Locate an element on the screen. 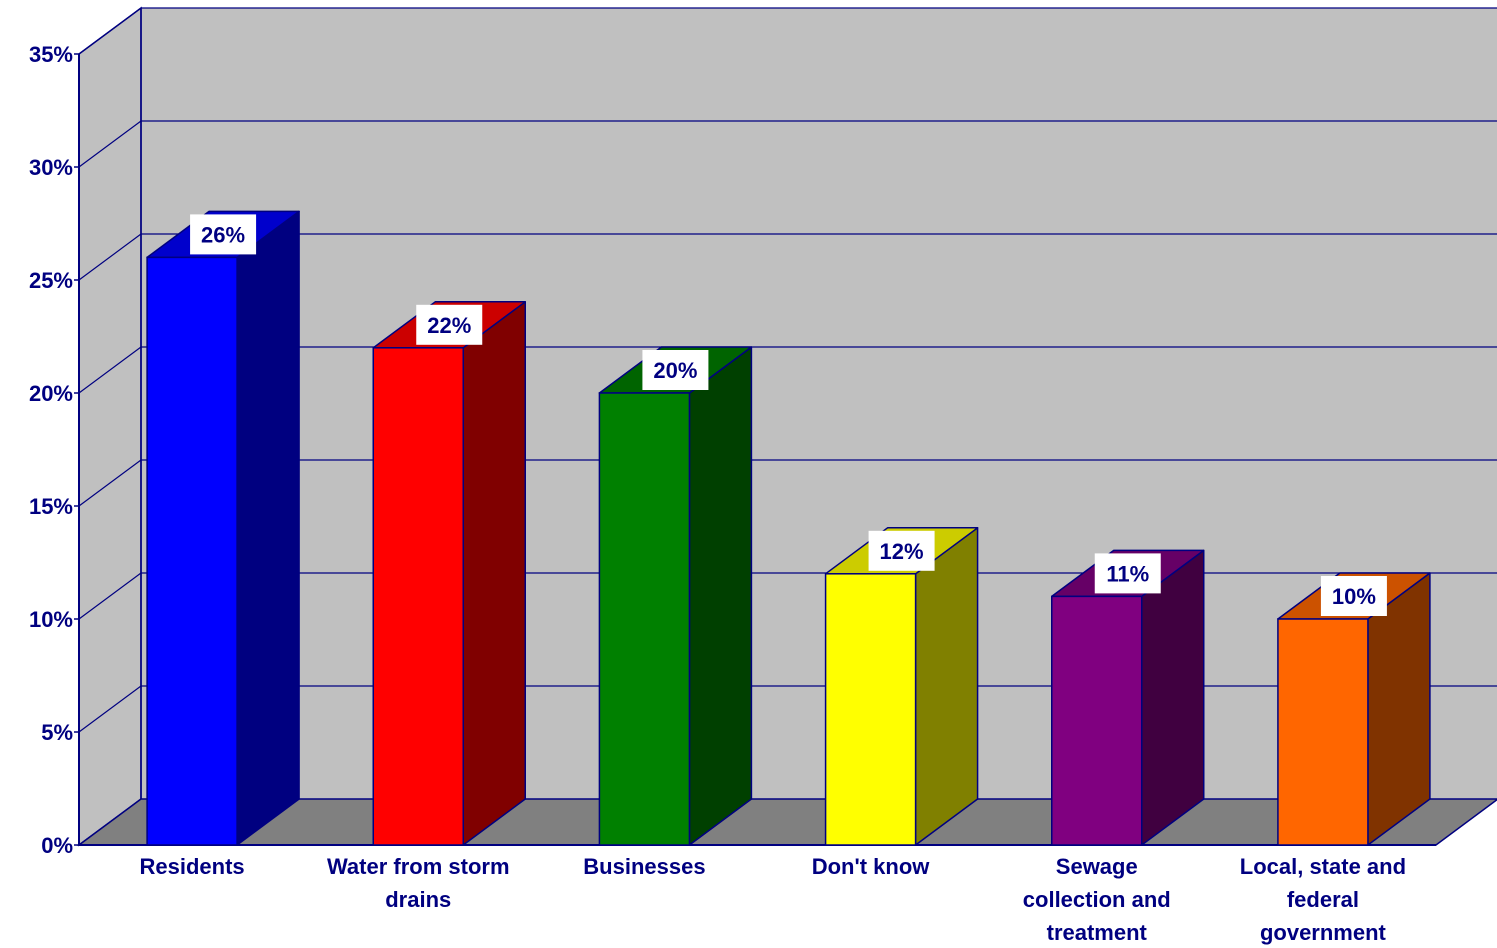  data-label: 12% is located at coordinates (902, 551).